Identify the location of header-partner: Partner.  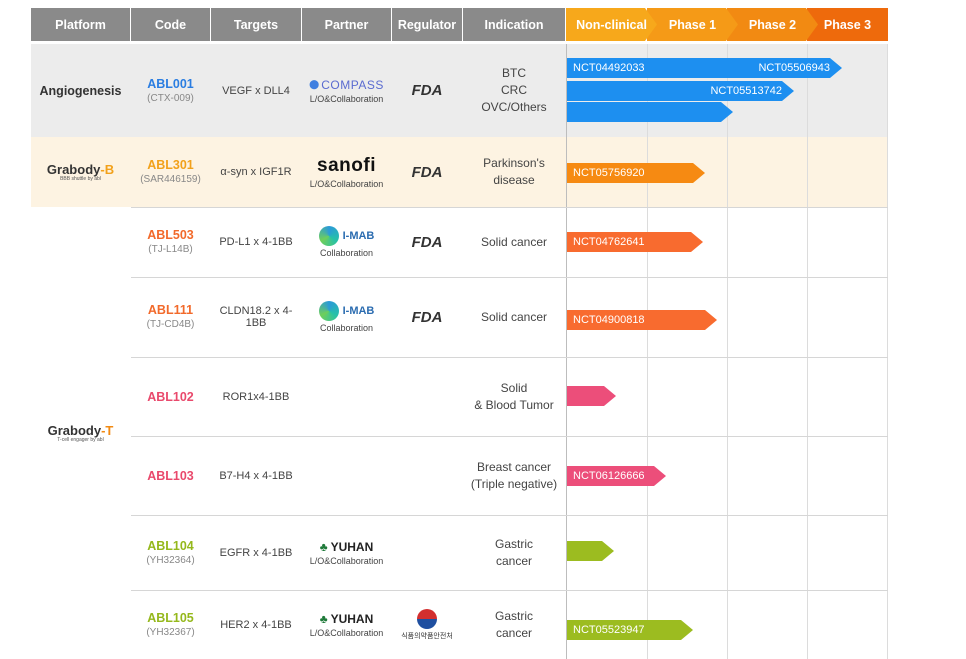
(346, 24).